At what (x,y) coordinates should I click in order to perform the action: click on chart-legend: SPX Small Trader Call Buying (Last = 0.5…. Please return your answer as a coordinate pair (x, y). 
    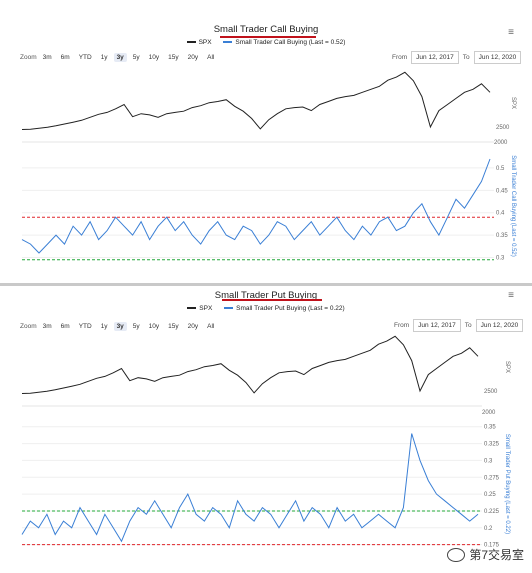
    Looking at the image, I should click on (266, 42).